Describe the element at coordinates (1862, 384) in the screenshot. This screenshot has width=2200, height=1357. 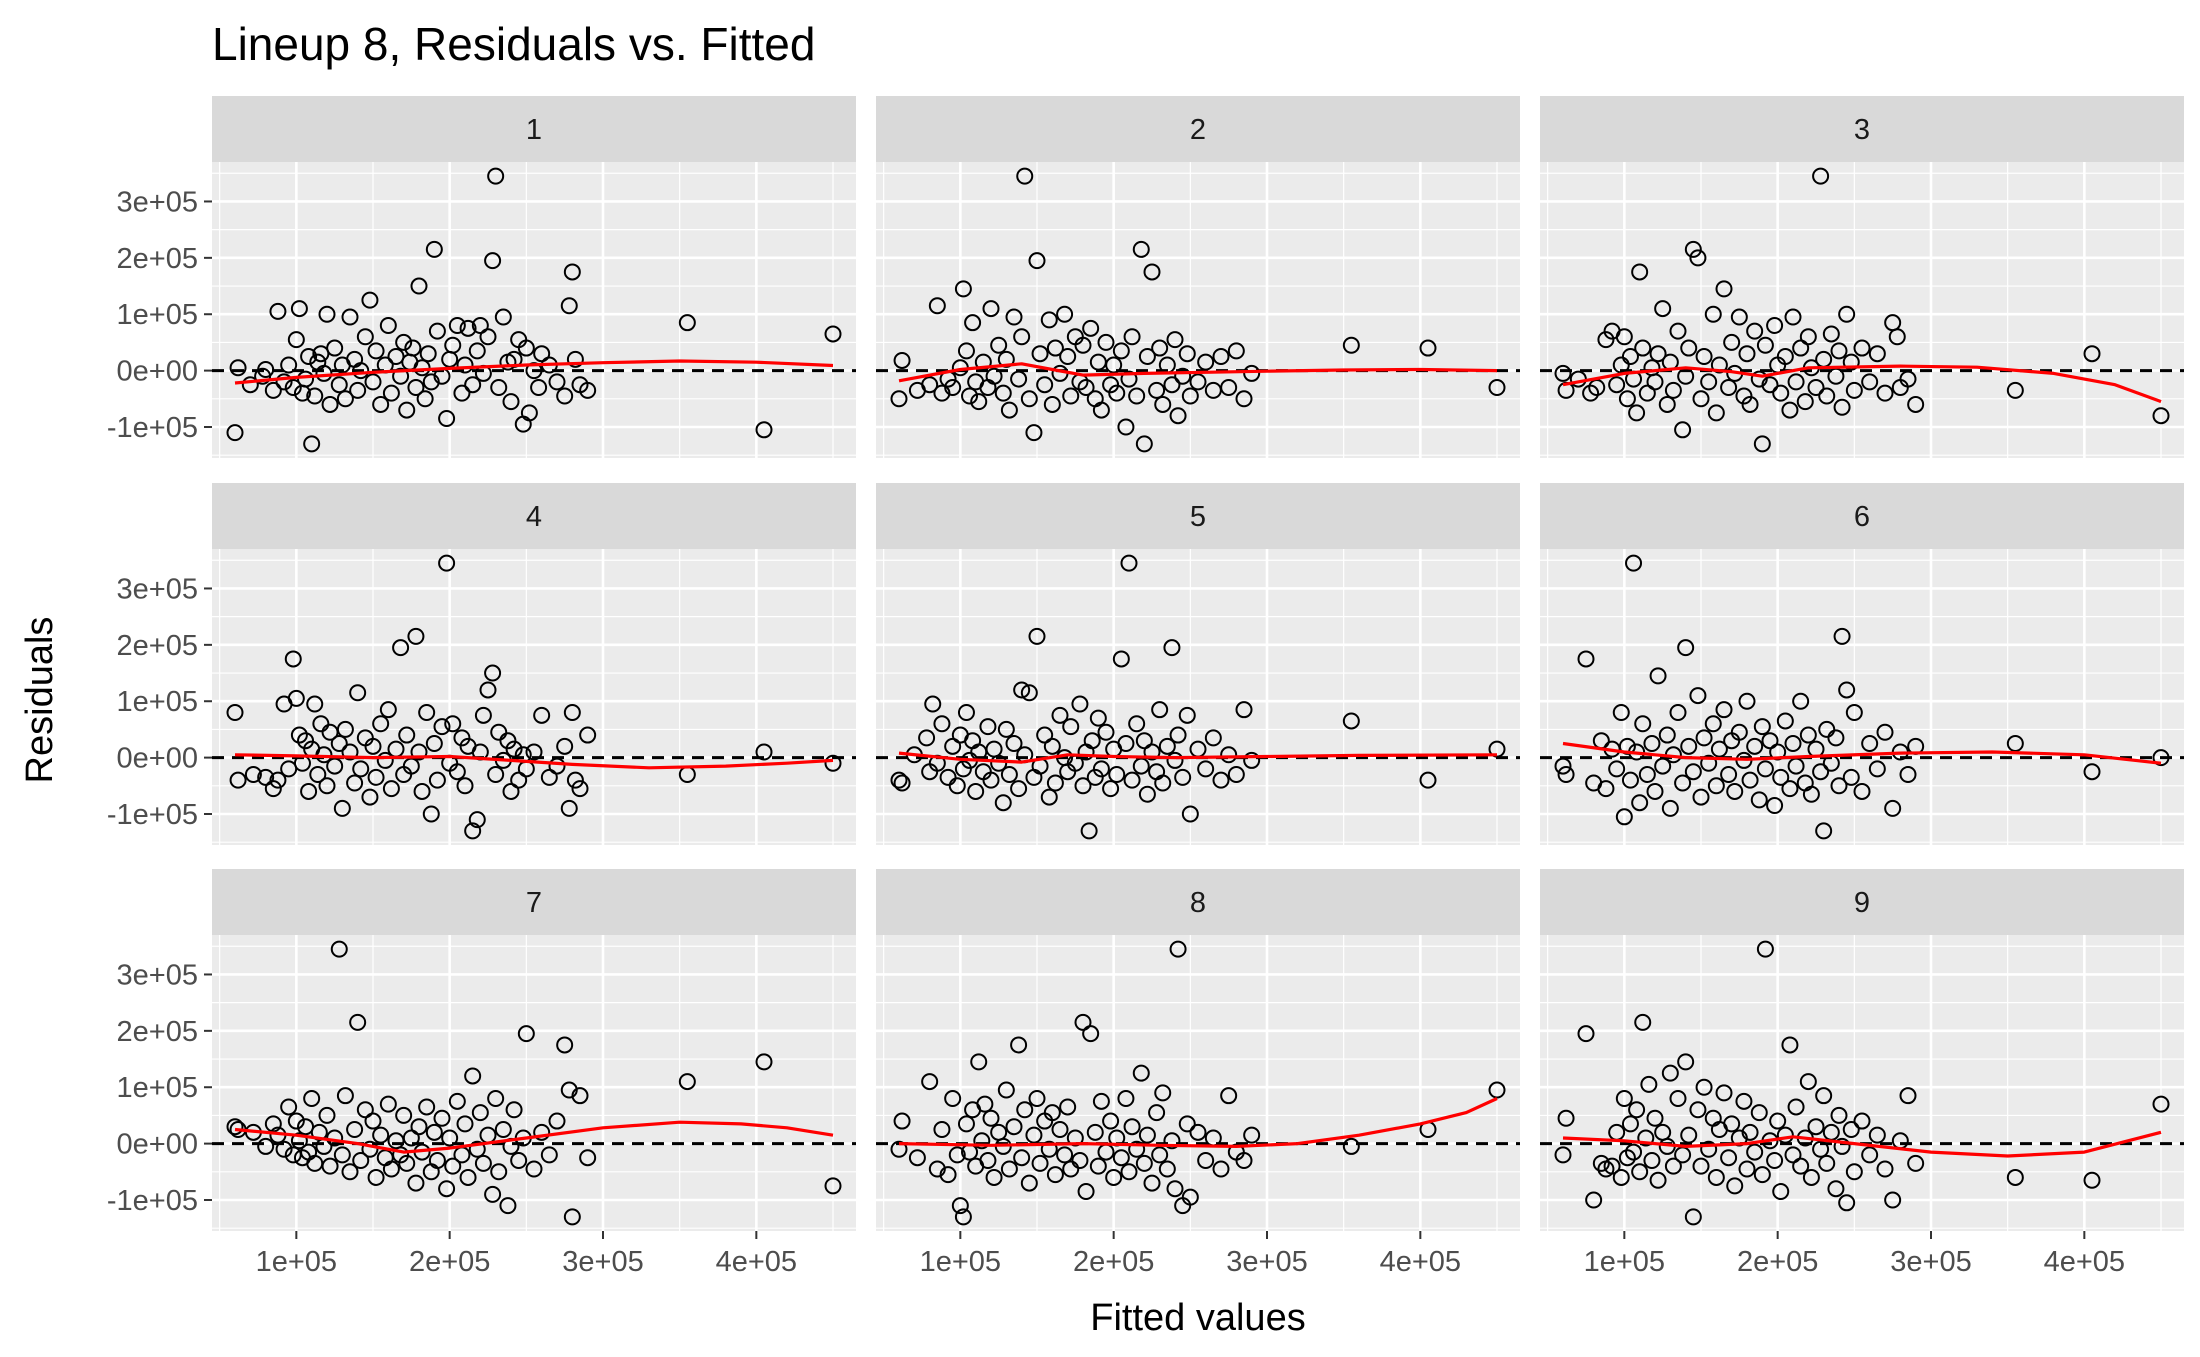
I see `smooth-line` at that location.